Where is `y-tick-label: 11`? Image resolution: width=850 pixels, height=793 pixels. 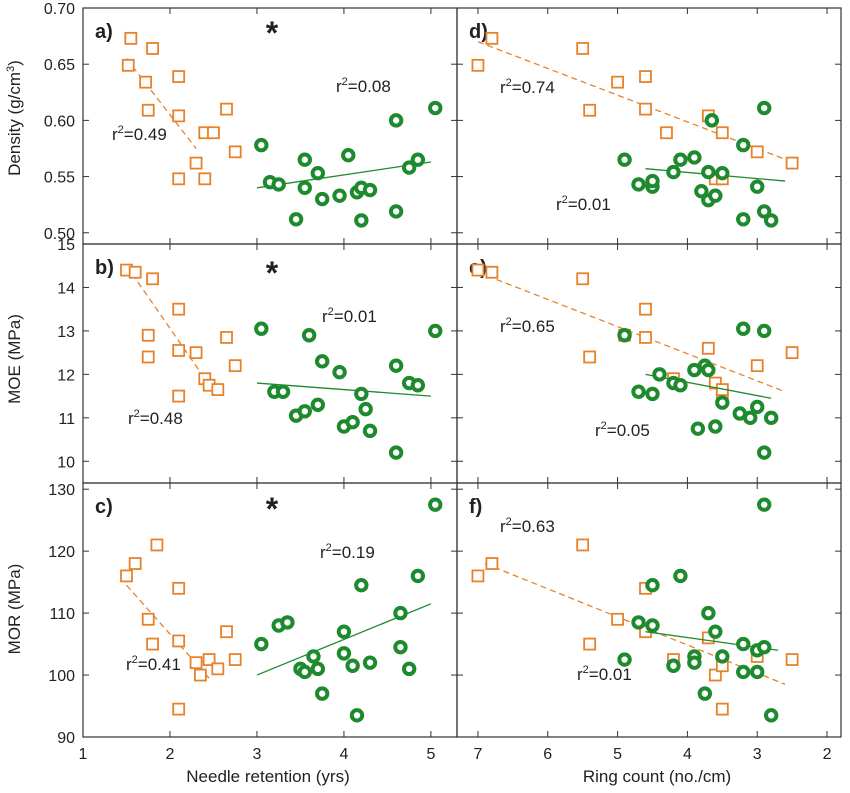
y-tick-label: 11 is located at coordinates (66, 419).